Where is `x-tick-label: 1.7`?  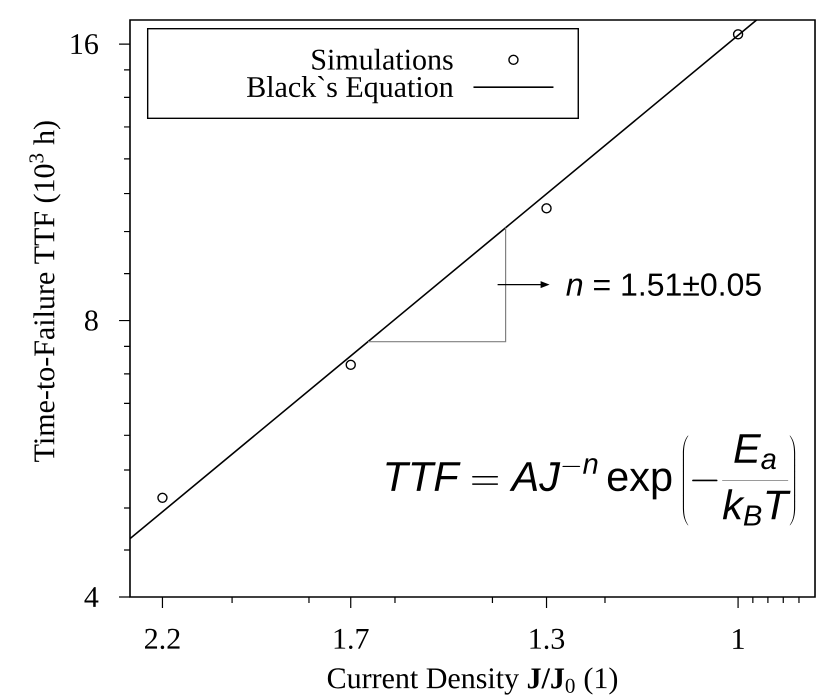
x-tick-label: 1.7 is located at coordinates (351, 639).